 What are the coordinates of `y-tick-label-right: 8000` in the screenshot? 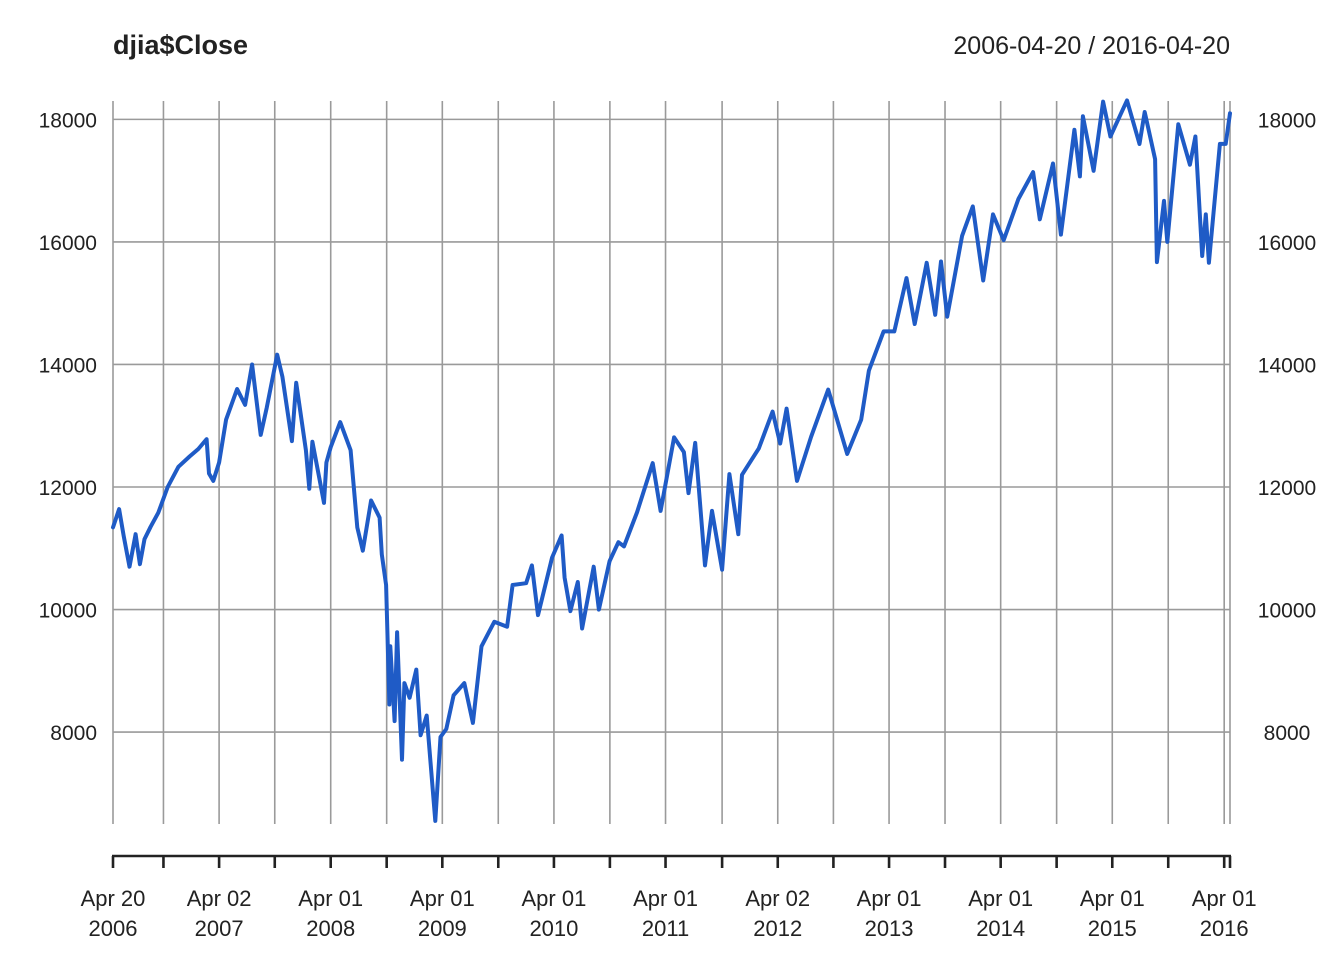 It's located at (1287, 733).